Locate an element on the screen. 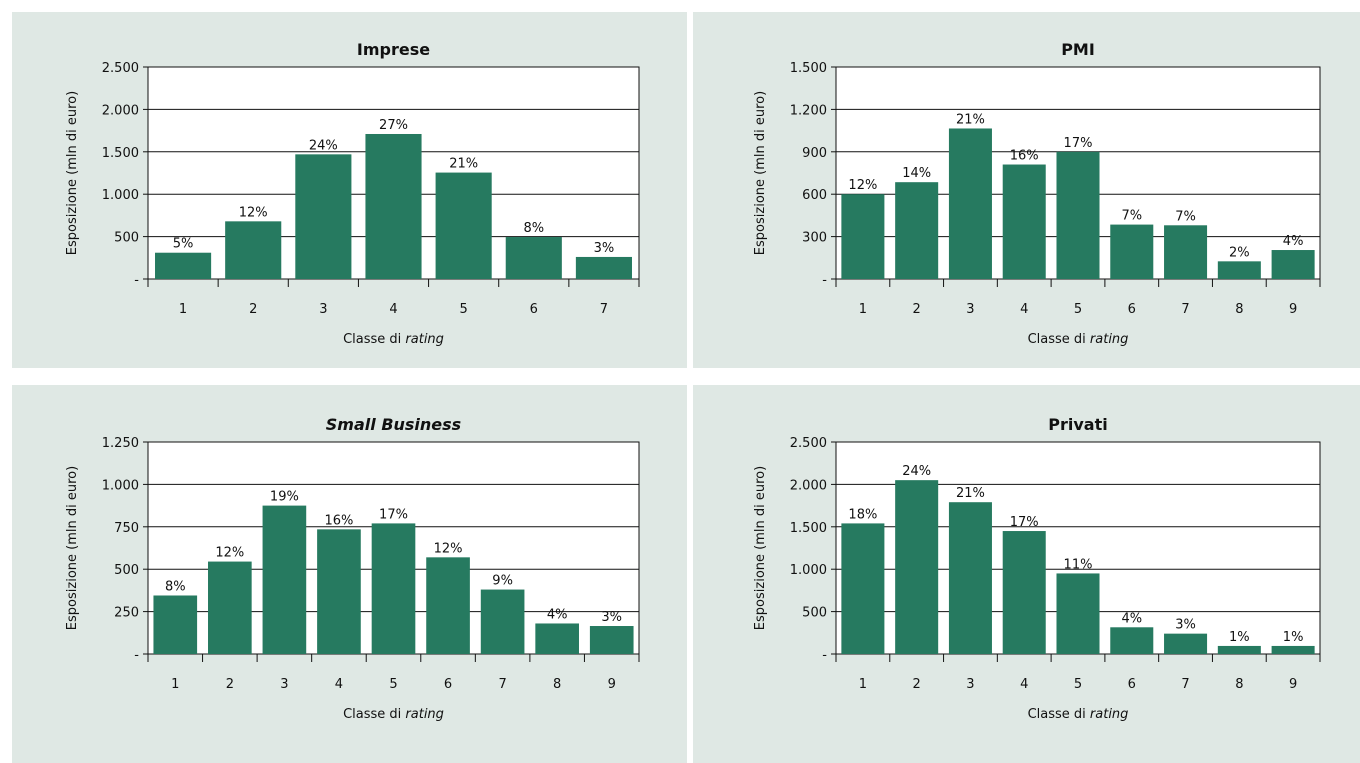 This screenshot has height=763, width=1360. x-tick-label: 1 is located at coordinates (863, 309).